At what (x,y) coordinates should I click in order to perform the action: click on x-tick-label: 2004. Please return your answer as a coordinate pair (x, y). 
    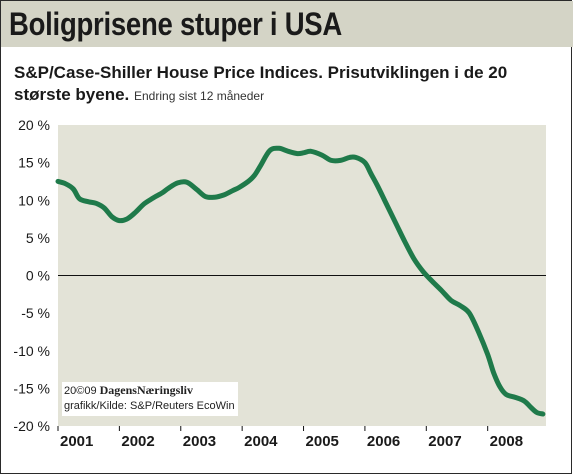
    Looking at the image, I should click on (261, 441).